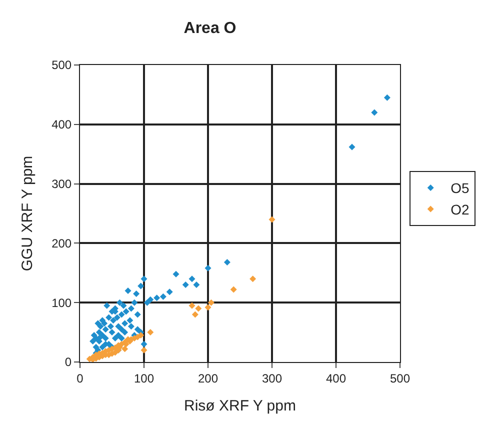 This screenshot has height=432, width=500. What do you see at coordinates (27, 214) in the screenshot?
I see `y-axis-title: GGU XRF Y ppm` at bounding box center [27, 214].